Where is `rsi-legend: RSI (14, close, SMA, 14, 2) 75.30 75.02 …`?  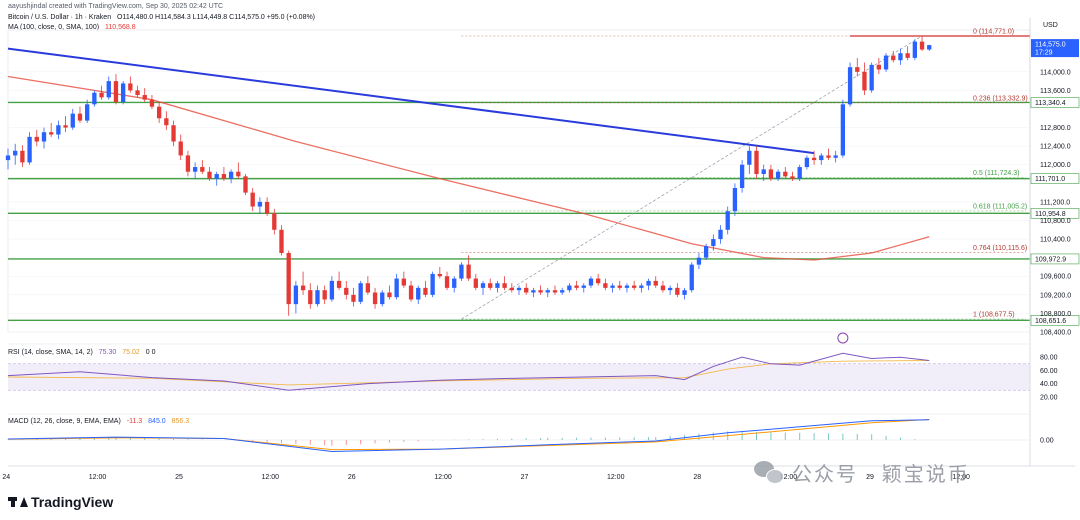 rsi-legend: RSI (14, close, SMA, 14, 2) 75.30 75.02 … is located at coordinates (83, 352).